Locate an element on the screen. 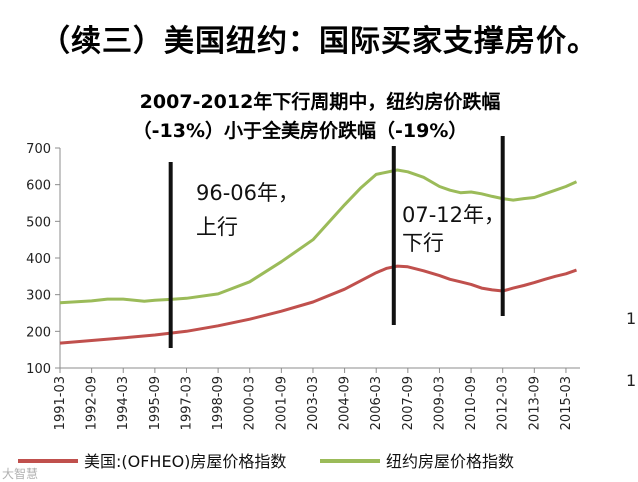 The image size is (638, 482). legend-label-ny: 纽约房屋价格指数 is located at coordinates (450, 461).